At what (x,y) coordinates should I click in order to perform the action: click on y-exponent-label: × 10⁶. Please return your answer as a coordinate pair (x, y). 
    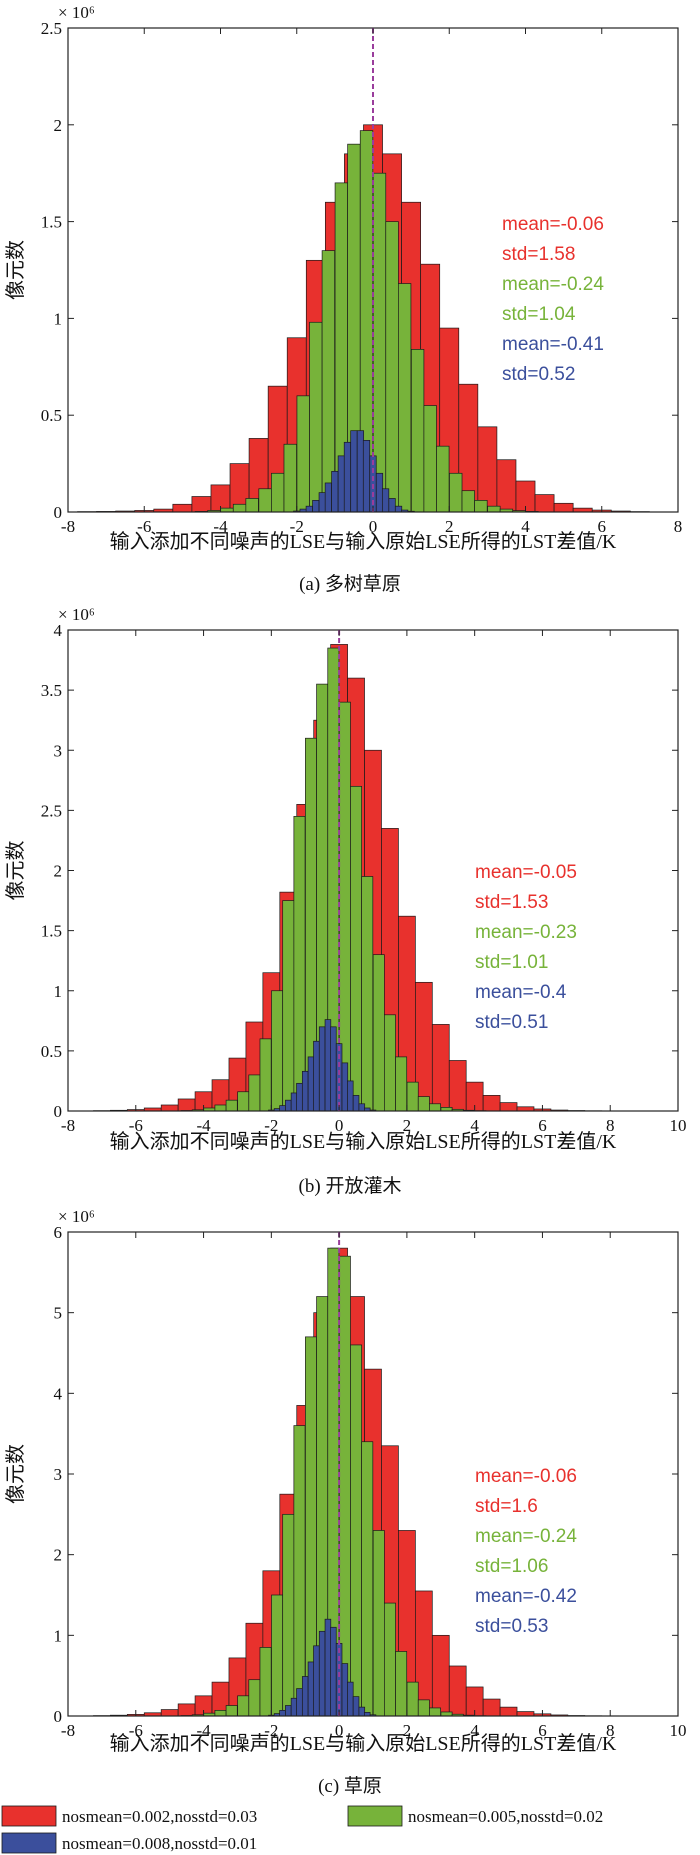
    Looking at the image, I should click on (76, 12).